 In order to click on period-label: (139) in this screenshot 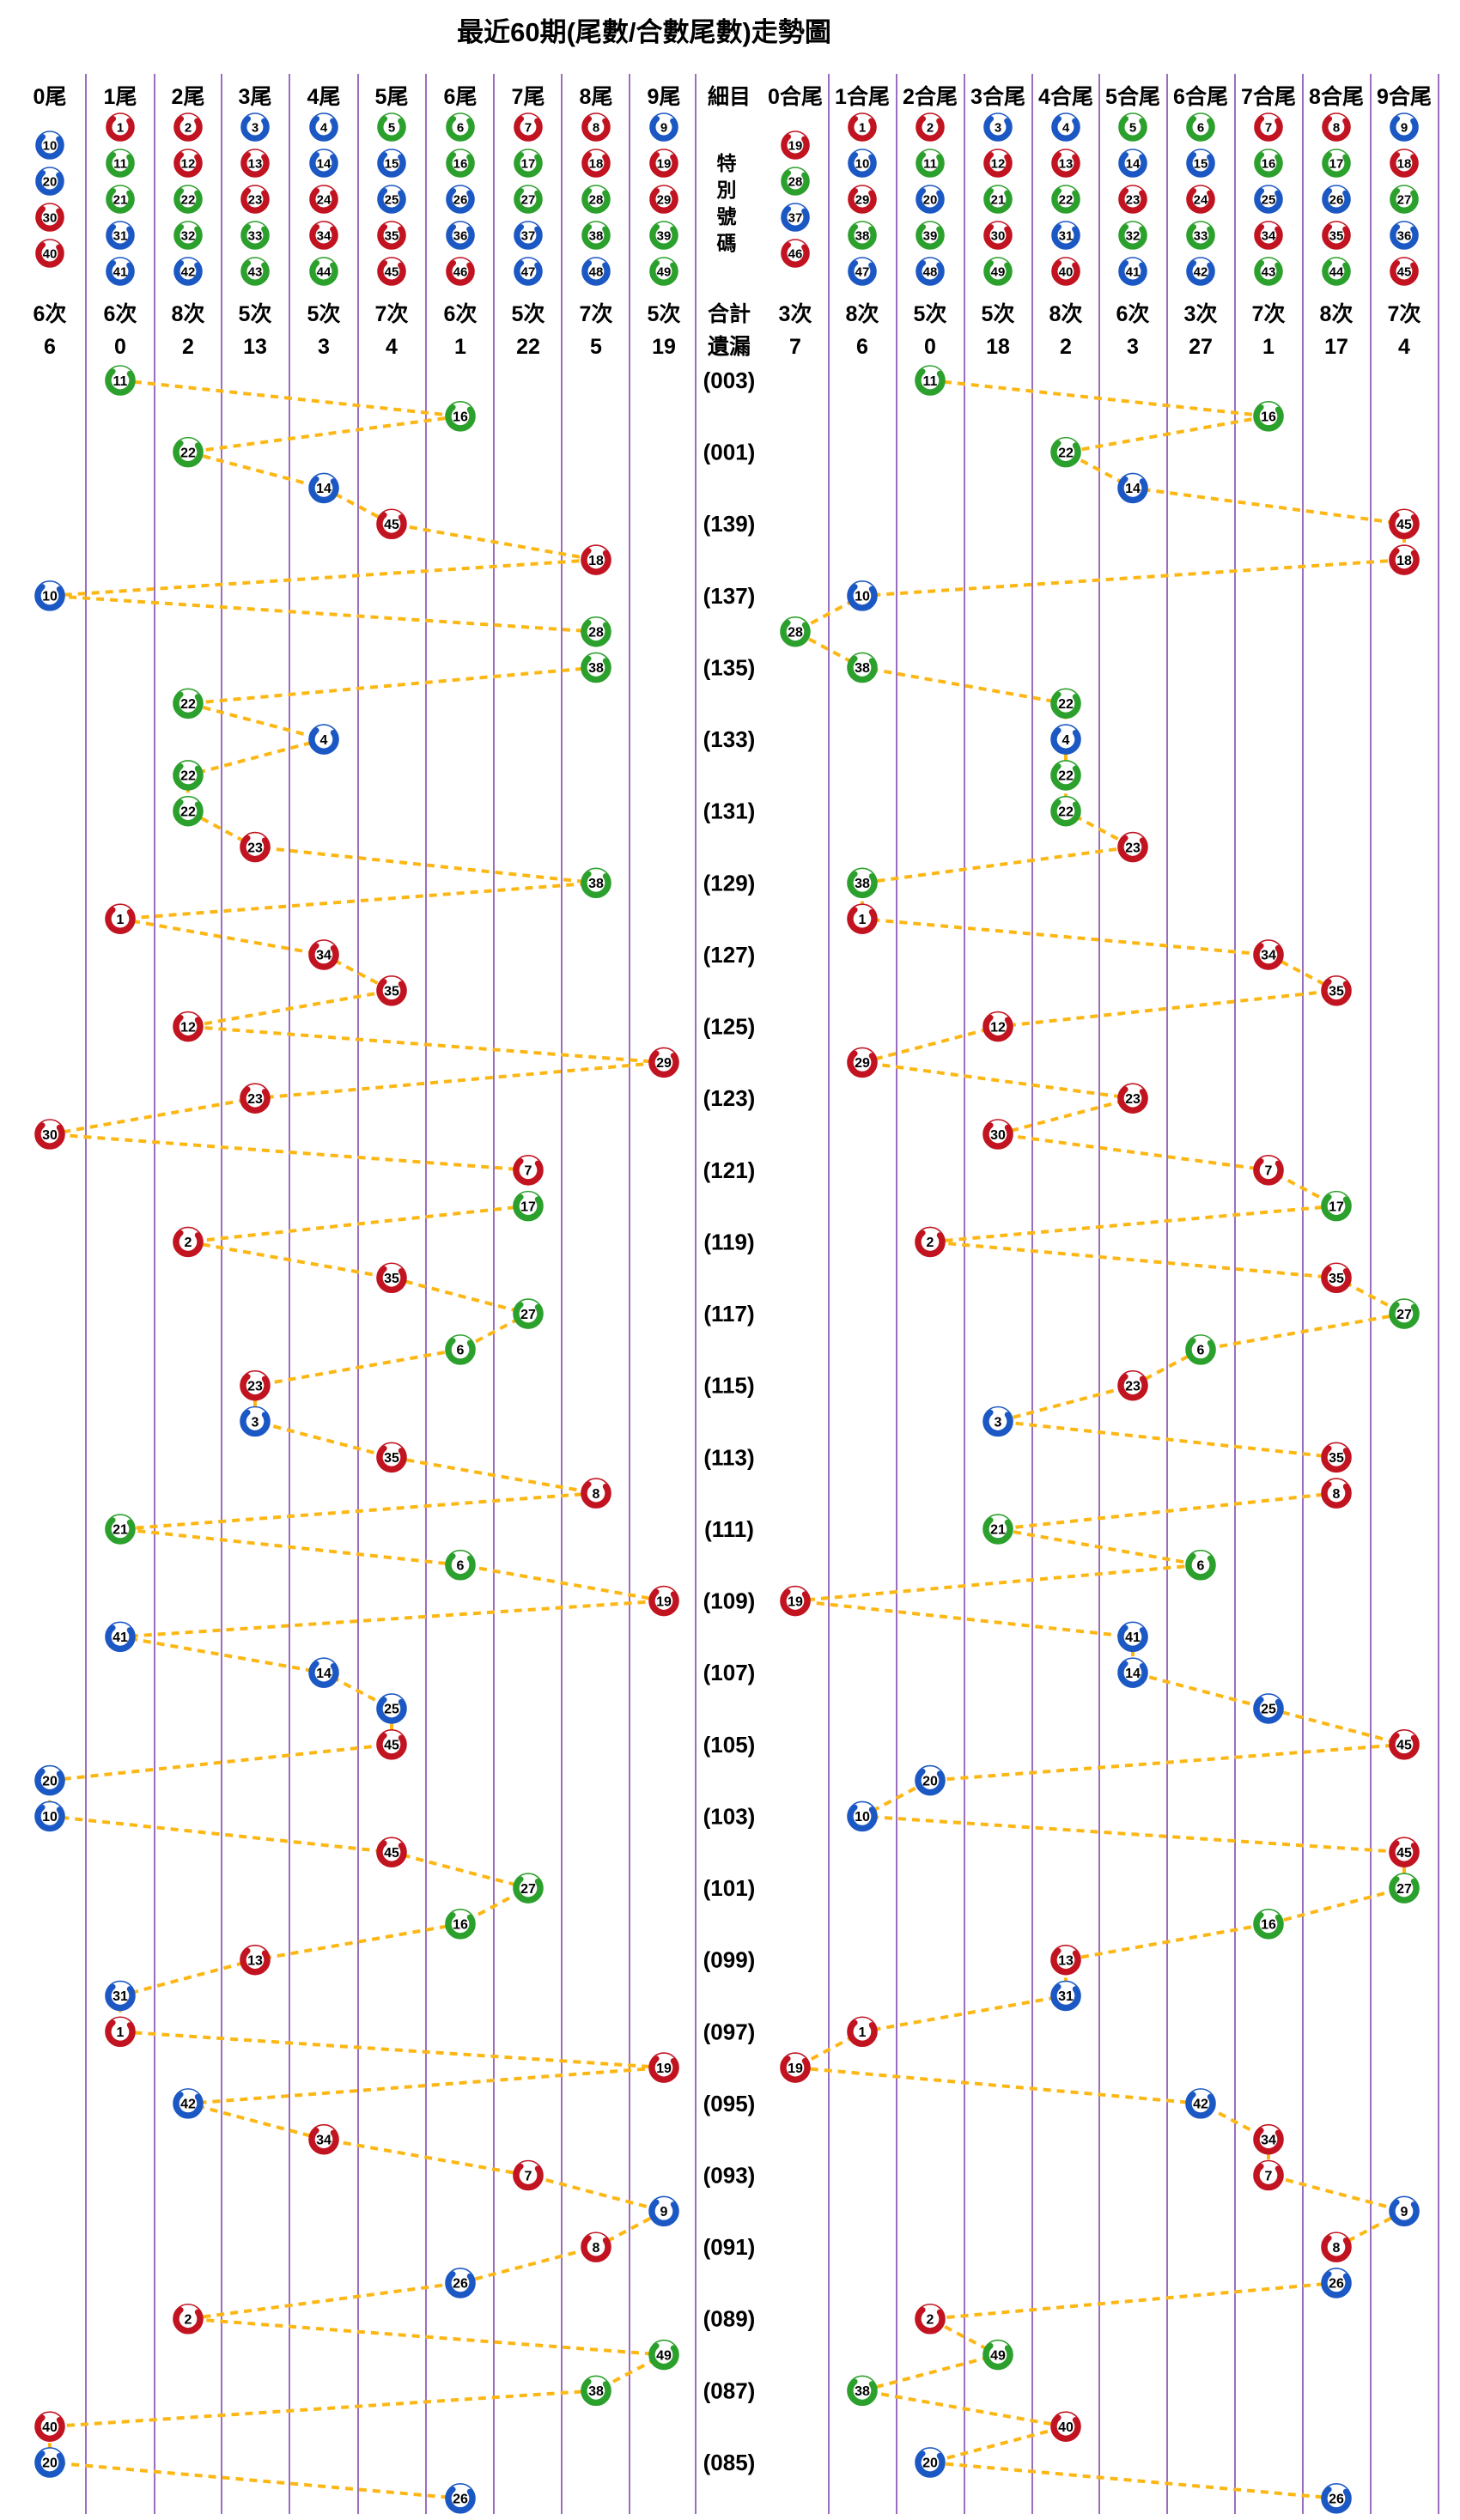, I will do `click(729, 524)`.